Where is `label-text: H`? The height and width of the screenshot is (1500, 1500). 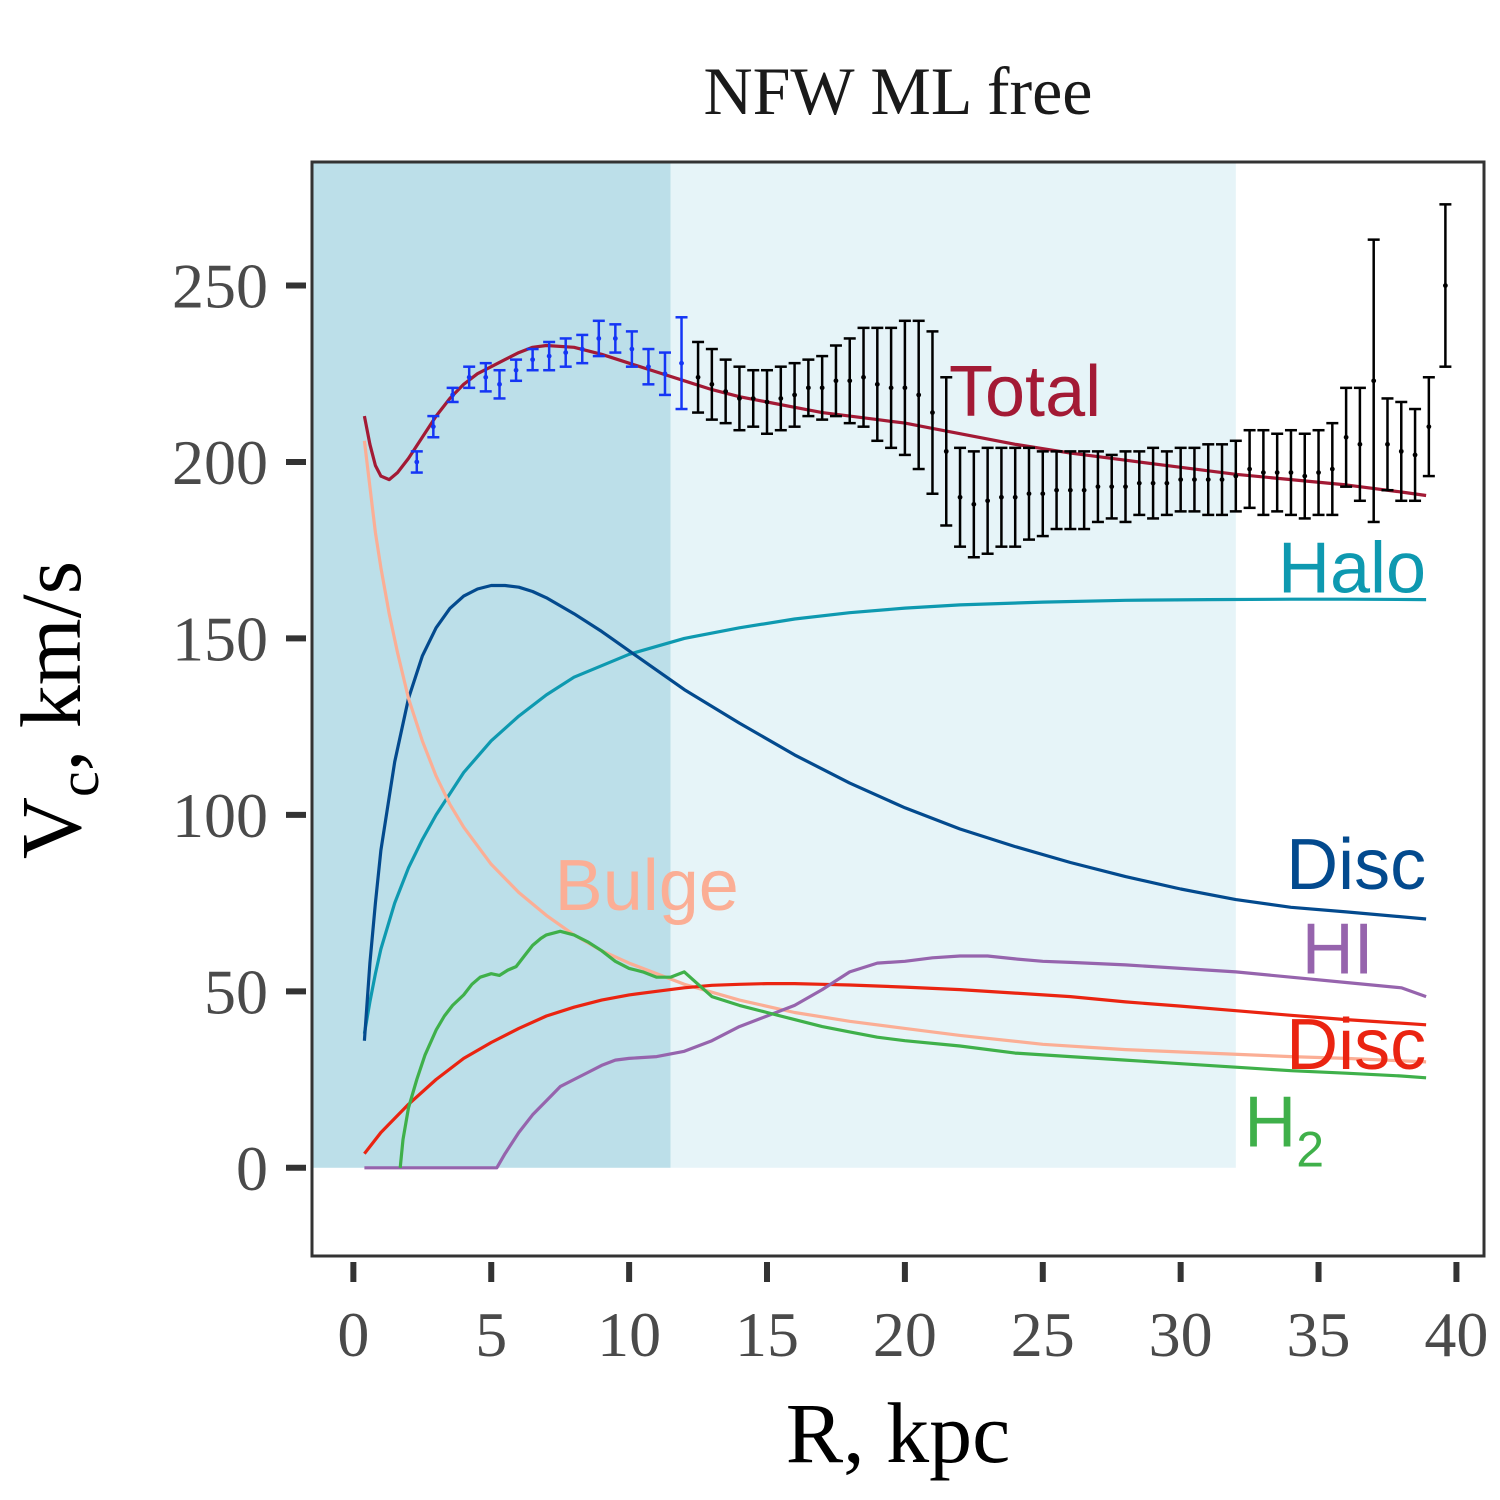 label-text: H is located at coordinates (1270, 1123).